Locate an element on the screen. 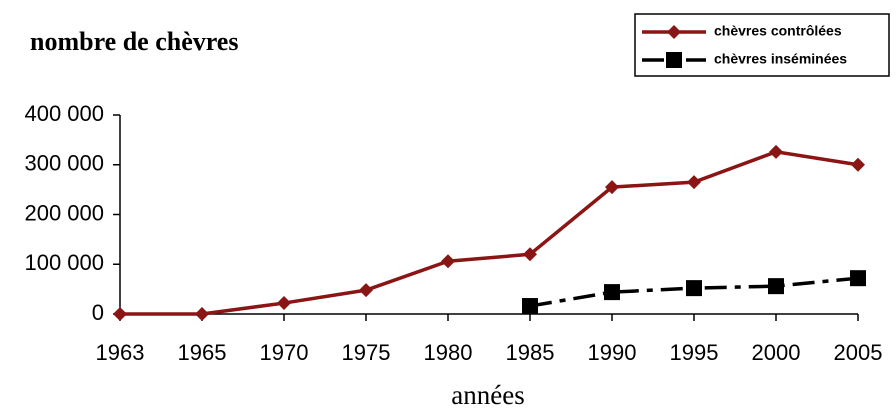 The height and width of the screenshot is (410, 896). y-tick-label: 200 000 is located at coordinates (64, 212).